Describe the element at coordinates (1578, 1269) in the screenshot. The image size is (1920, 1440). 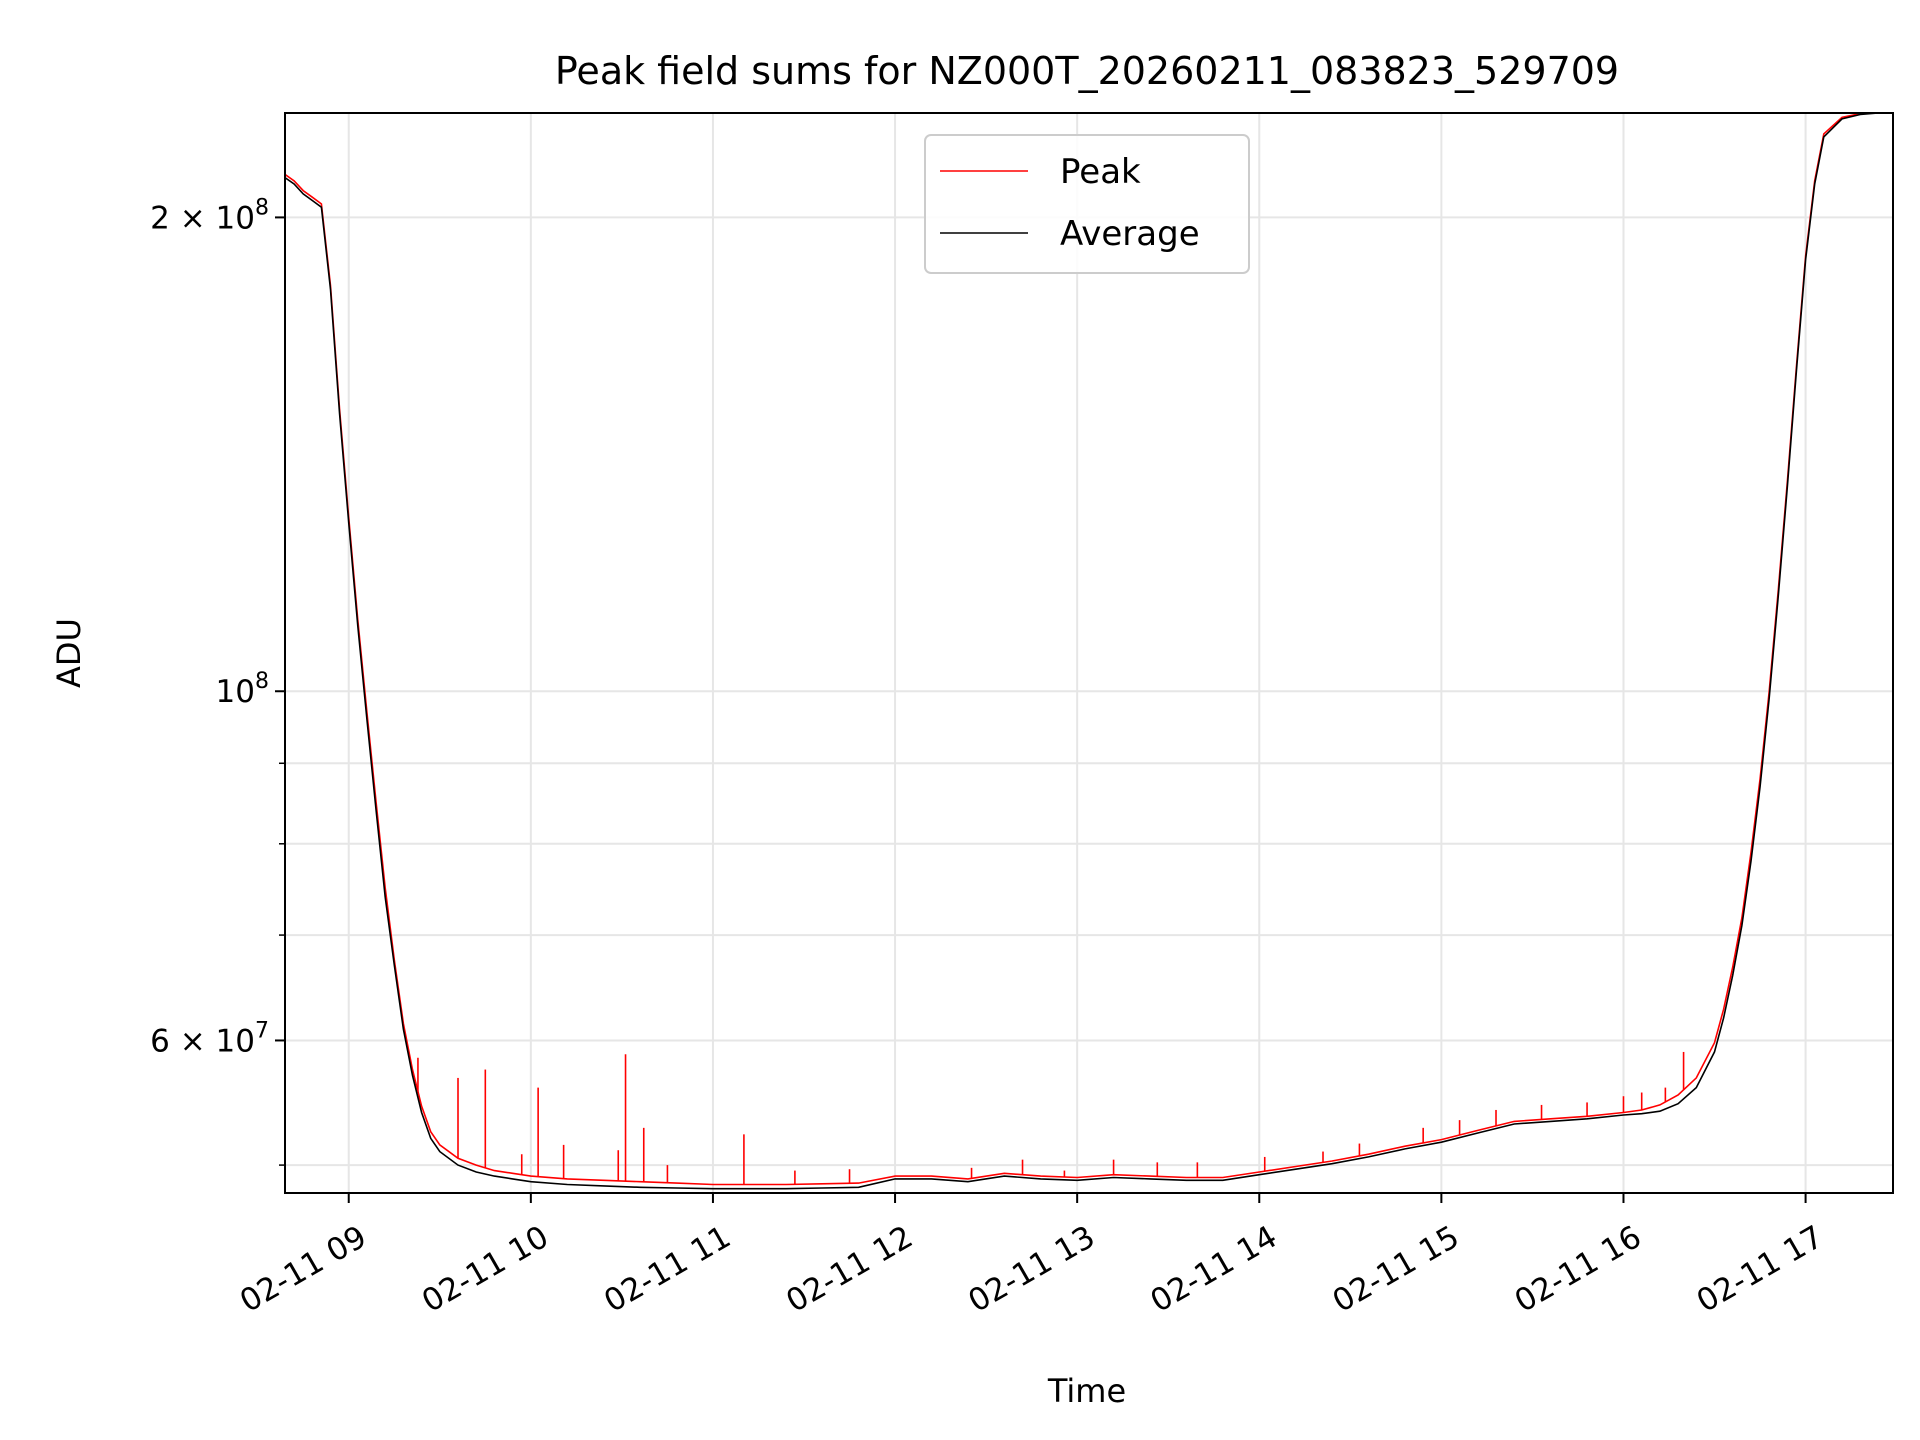
I see `x-tick-label: 02-11 16` at that location.